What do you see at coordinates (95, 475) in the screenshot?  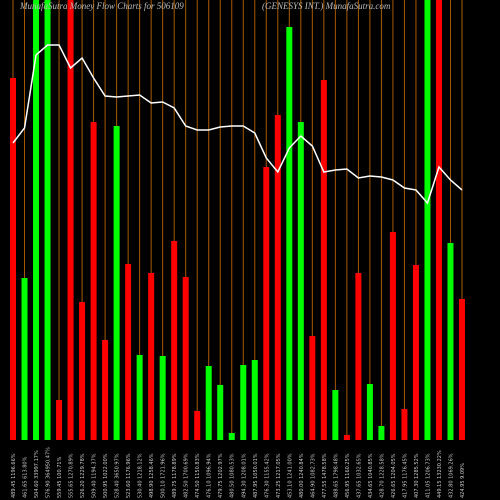 I see `x-tick-label: 509.40 1194.37%` at bounding box center [95, 475].